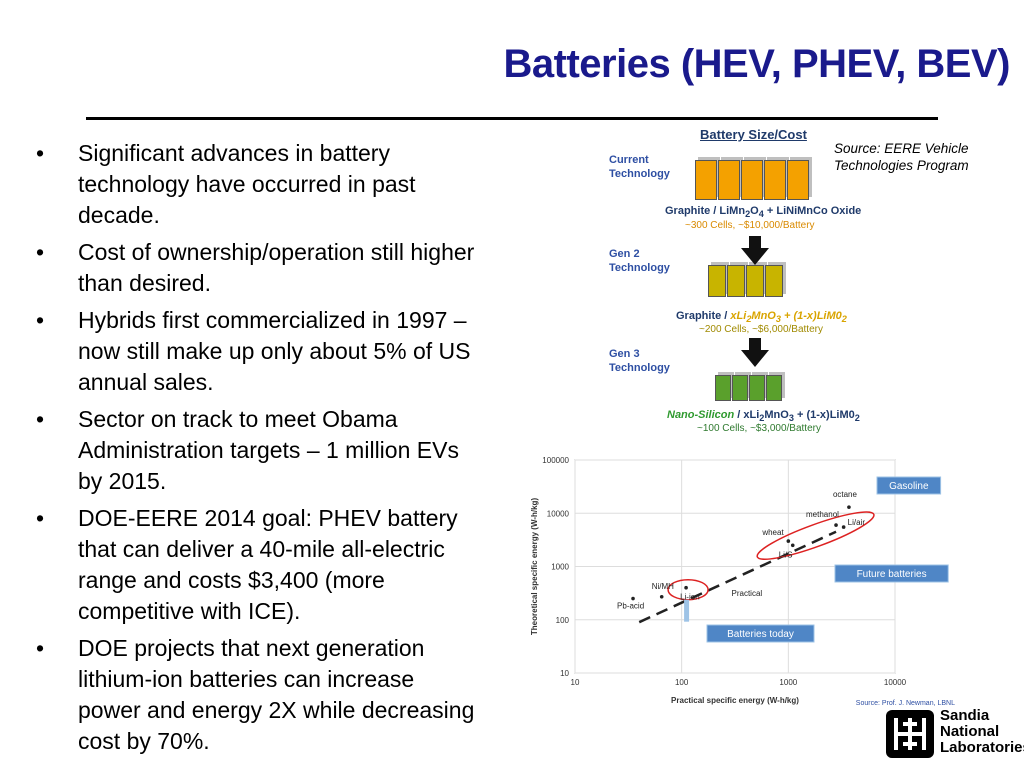 This screenshot has height=768, width=1024. What do you see at coordinates (763, 212) in the screenshot?
I see `chem-current: Graphite / LiMn2O4 + LiNiMnCo Oxide` at bounding box center [763, 212].